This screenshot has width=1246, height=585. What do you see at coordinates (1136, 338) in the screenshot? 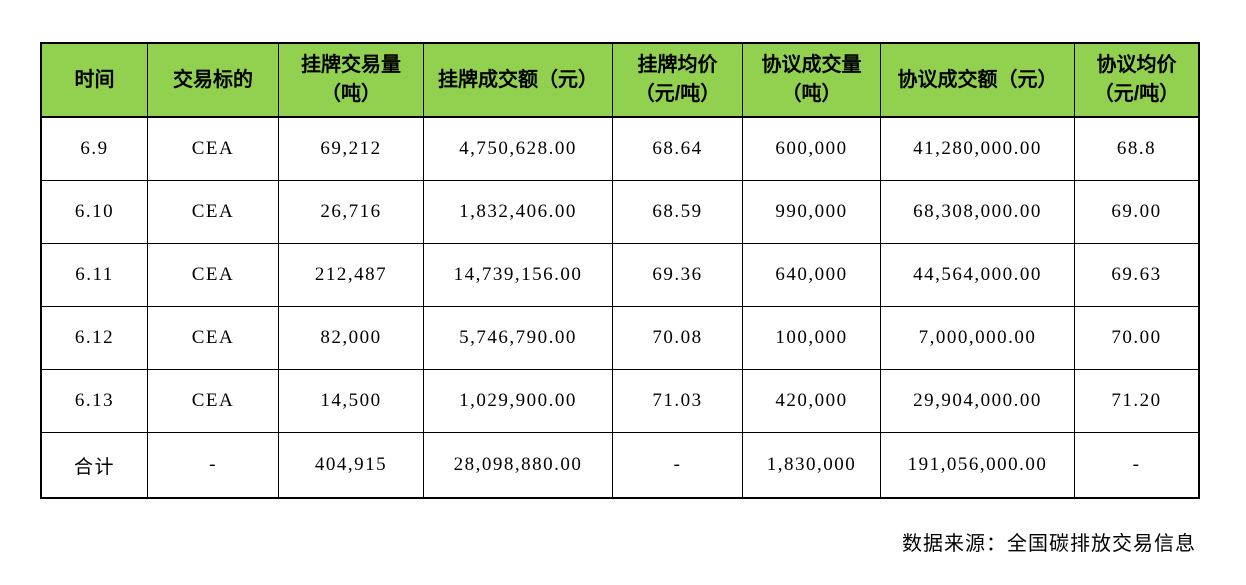
I see `table-cell: 70.00` at bounding box center [1136, 338].